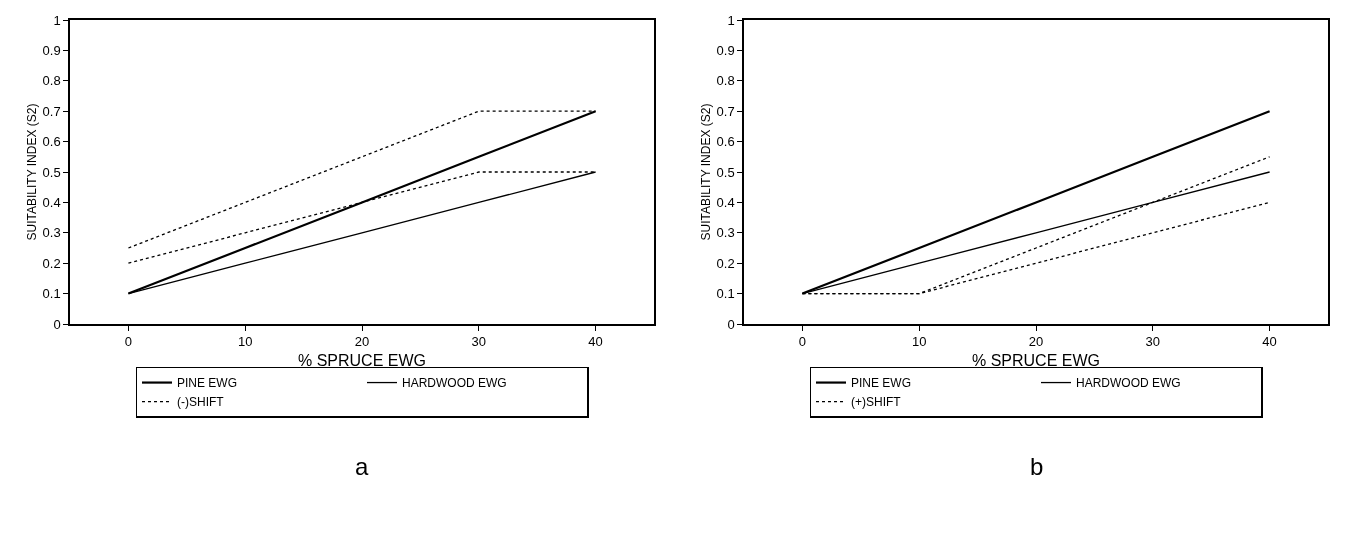 Image resolution: width=1348 pixels, height=534 pixels. What do you see at coordinates (1037, 466) in the screenshot?
I see `text: b` at bounding box center [1037, 466].